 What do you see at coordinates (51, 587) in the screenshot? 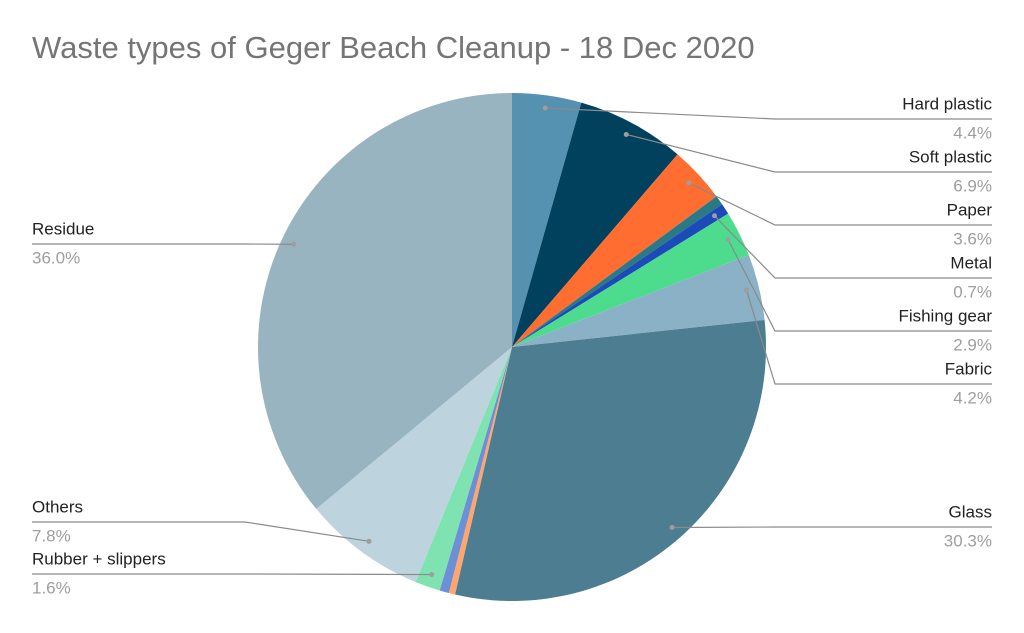
I see `slice-percent: 1.6%` at bounding box center [51, 587].